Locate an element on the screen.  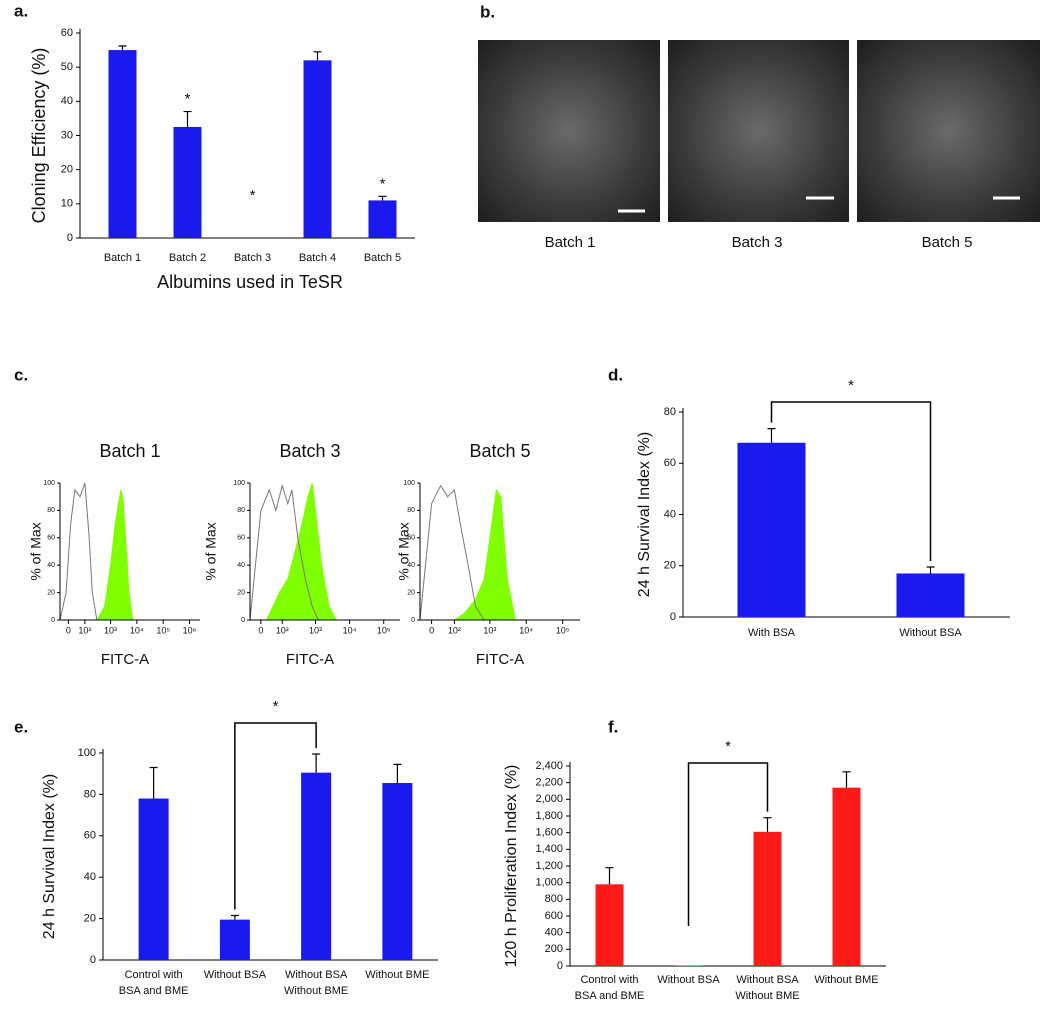
x-tick-label: 10⁶ is located at coordinates (190, 630).